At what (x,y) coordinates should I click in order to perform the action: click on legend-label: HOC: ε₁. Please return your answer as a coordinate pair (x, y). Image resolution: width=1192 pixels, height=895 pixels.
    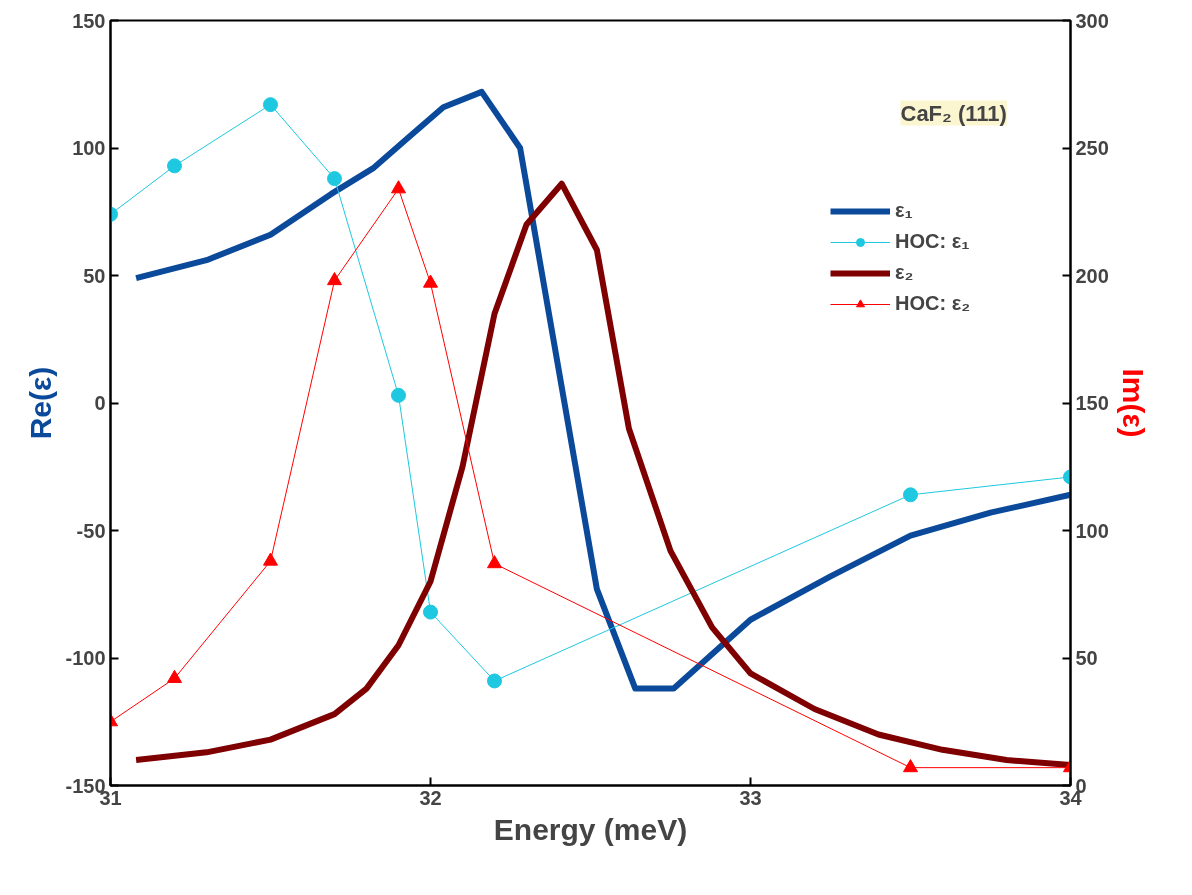
    Looking at the image, I should click on (932, 241).